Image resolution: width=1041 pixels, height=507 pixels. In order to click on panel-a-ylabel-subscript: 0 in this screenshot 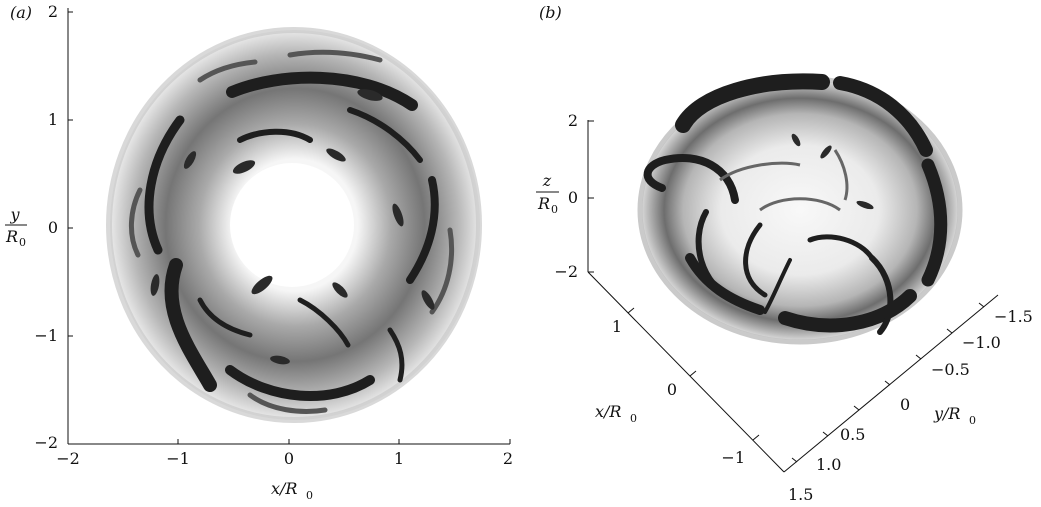, I will do `click(22, 242)`.